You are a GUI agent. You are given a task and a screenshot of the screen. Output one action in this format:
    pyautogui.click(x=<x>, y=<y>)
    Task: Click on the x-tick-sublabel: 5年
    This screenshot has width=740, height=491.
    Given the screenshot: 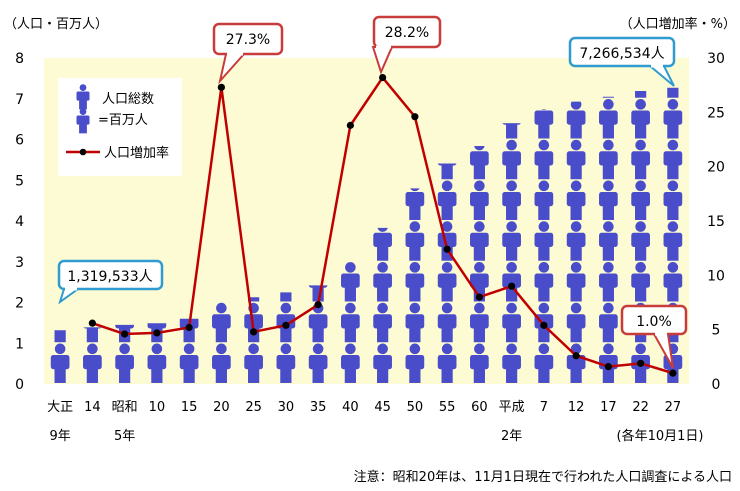 What is the action you would take?
    pyautogui.click(x=124, y=436)
    